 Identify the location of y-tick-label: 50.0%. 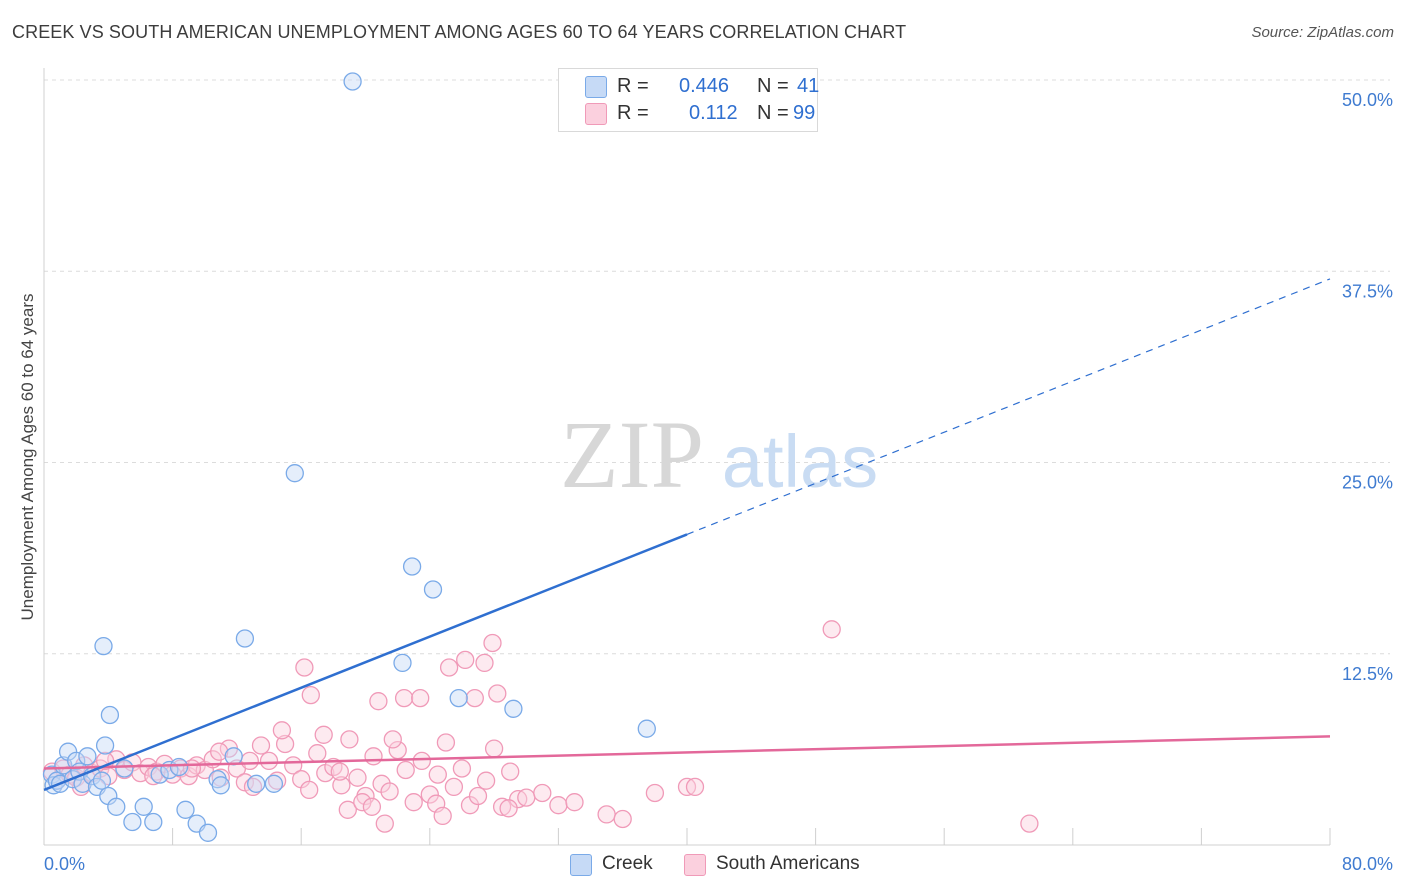
(1367, 100).